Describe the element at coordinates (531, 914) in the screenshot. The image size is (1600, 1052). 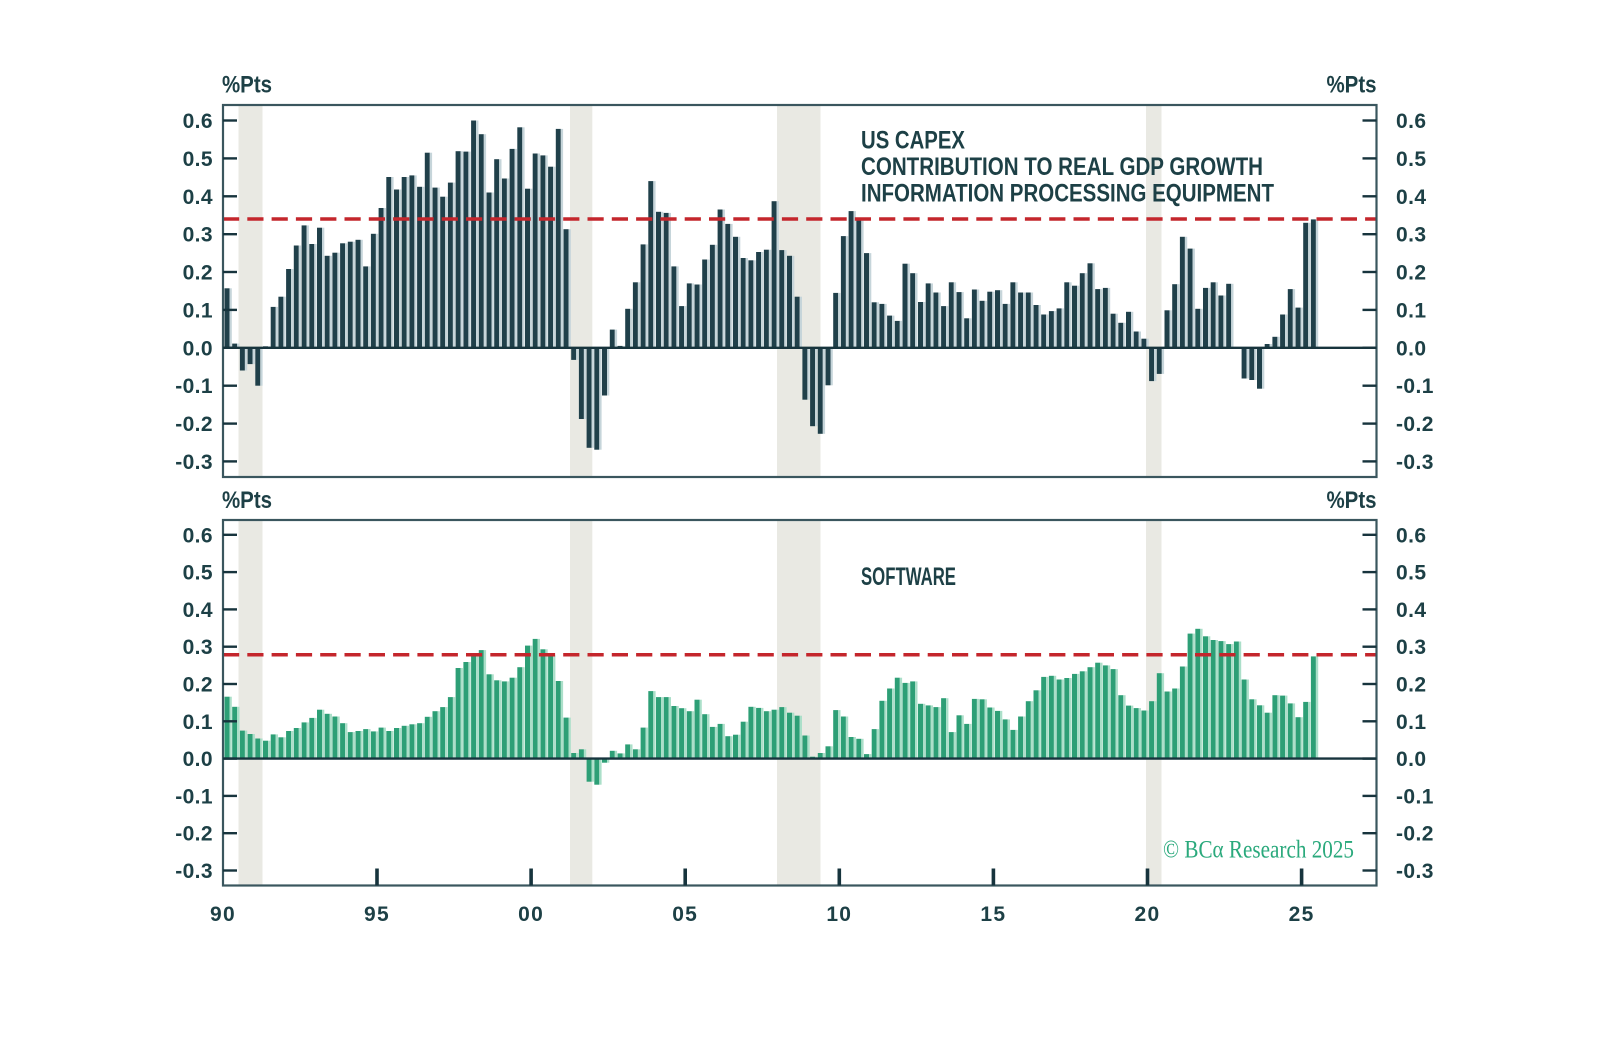
I see `svg-text: 00` at that location.